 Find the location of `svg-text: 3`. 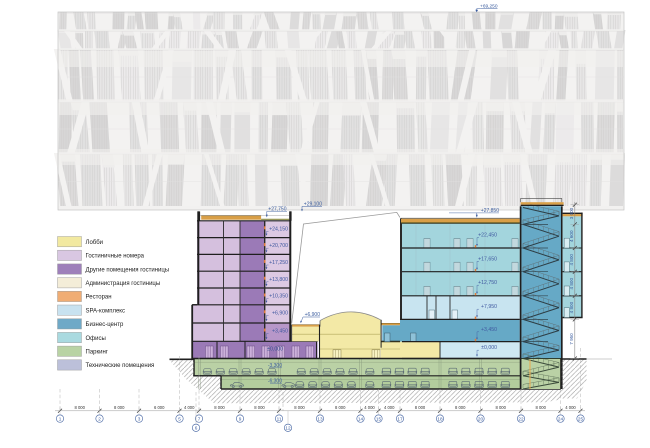

svg-text: 3 is located at coordinates (139, 418).